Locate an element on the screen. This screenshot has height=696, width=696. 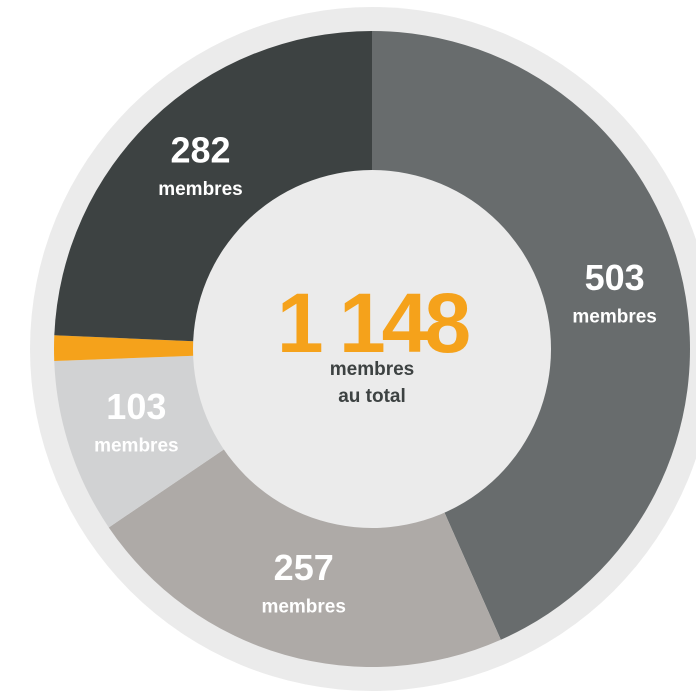
center-label: 1 148 is located at coordinates (373, 323).